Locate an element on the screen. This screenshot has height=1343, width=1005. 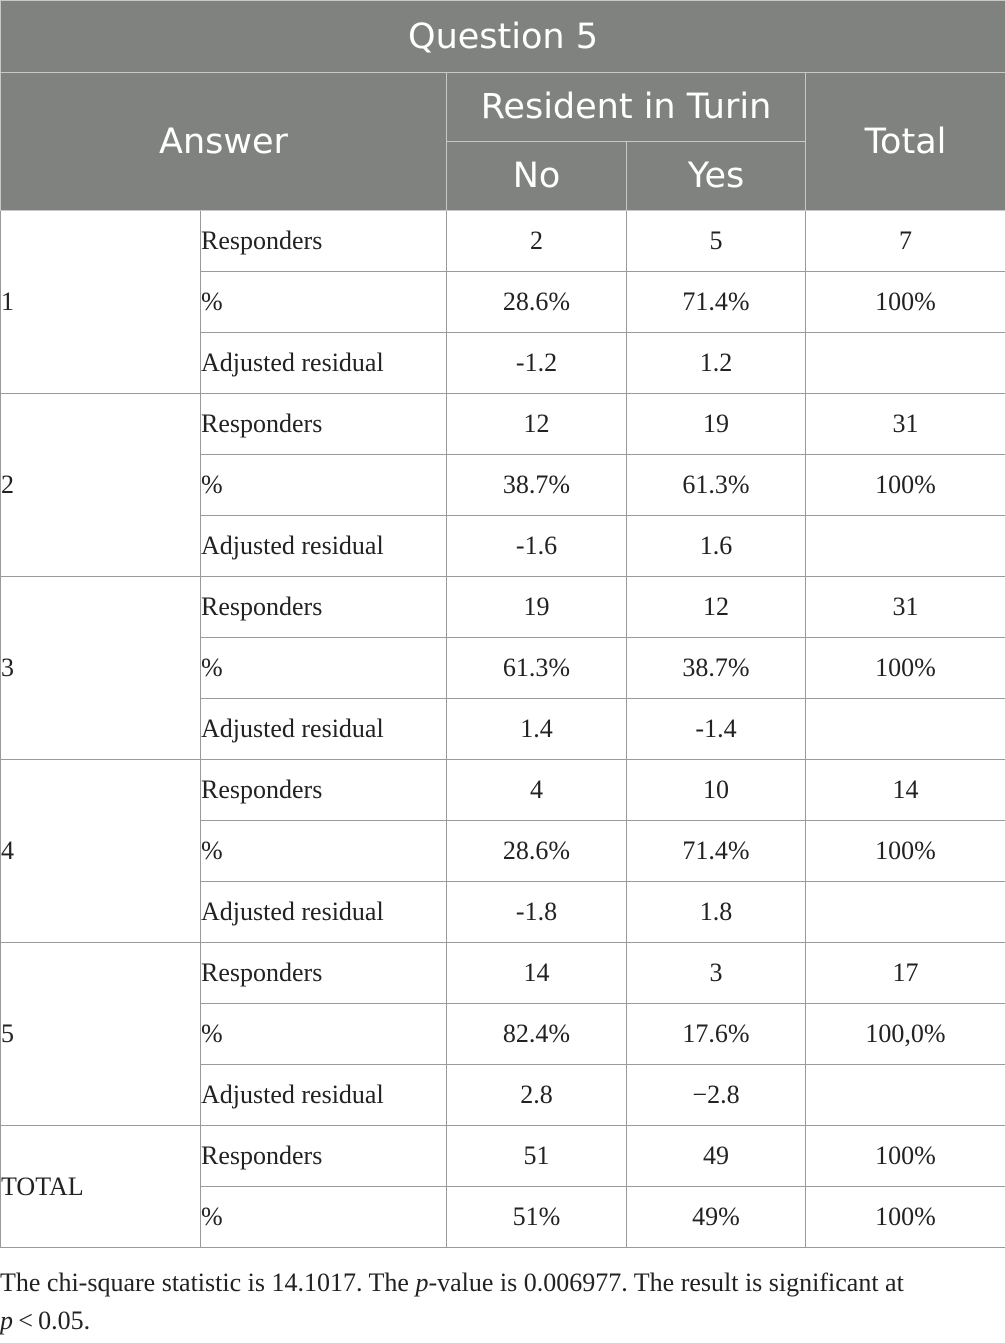
footnote-p-1: p is located at coordinates (422, 1282).